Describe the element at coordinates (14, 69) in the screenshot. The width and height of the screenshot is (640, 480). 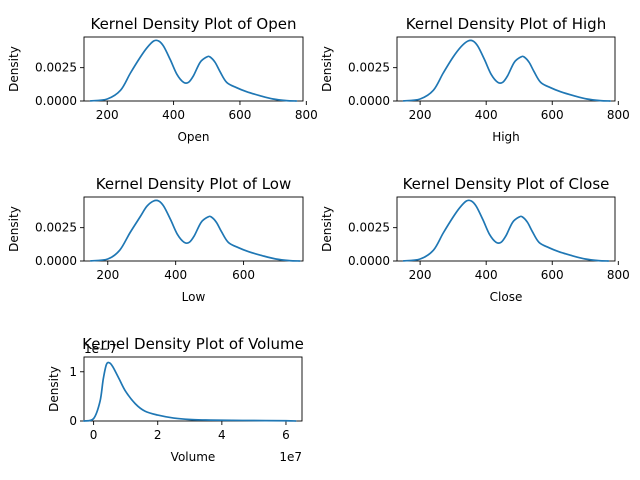
I see `kde-open-ylabel: Density` at that location.